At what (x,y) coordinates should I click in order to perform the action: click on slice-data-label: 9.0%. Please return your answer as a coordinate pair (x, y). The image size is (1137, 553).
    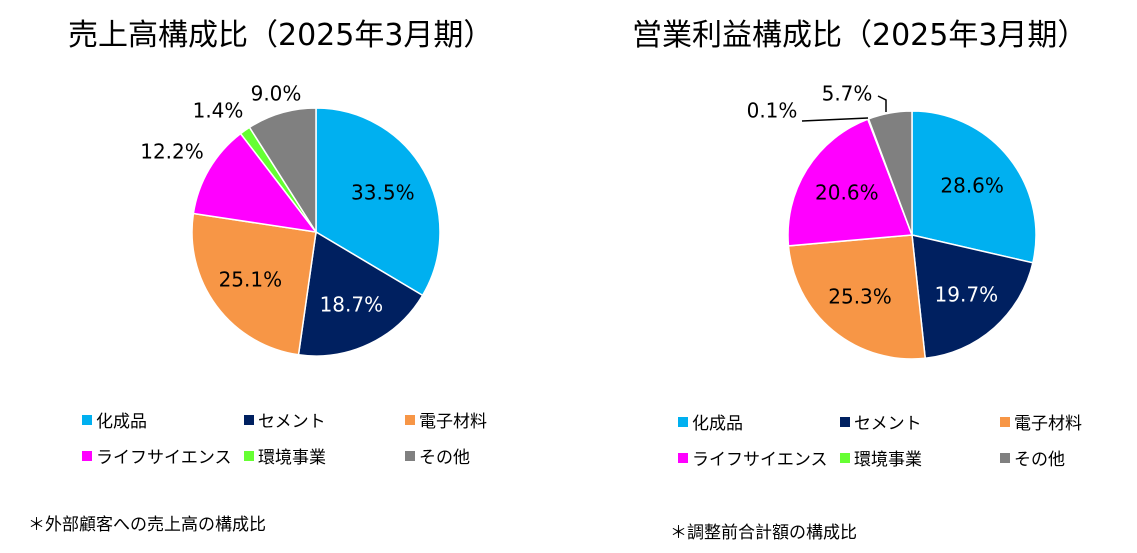
    Looking at the image, I should click on (276, 94).